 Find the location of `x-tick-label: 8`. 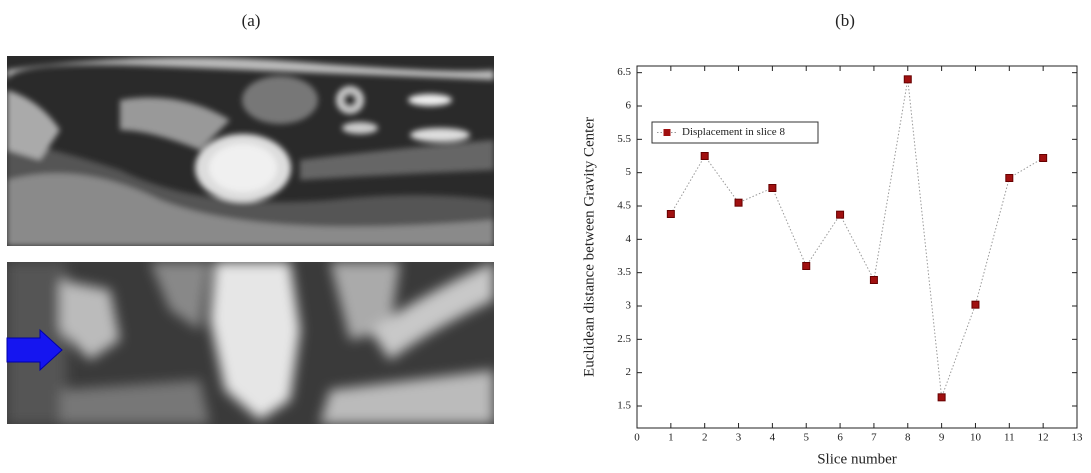

x-tick-label: 8 is located at coordinates (908, 438).